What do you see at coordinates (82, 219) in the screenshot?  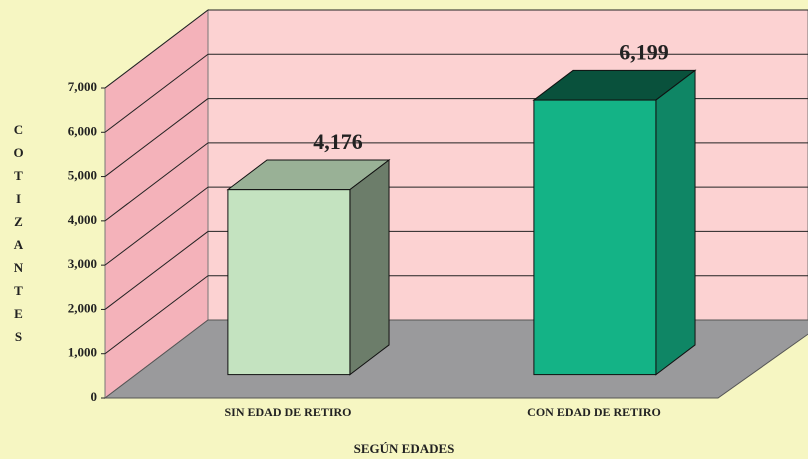 I see `y-tick-label: 4,000` at bounding box center [82, 219].